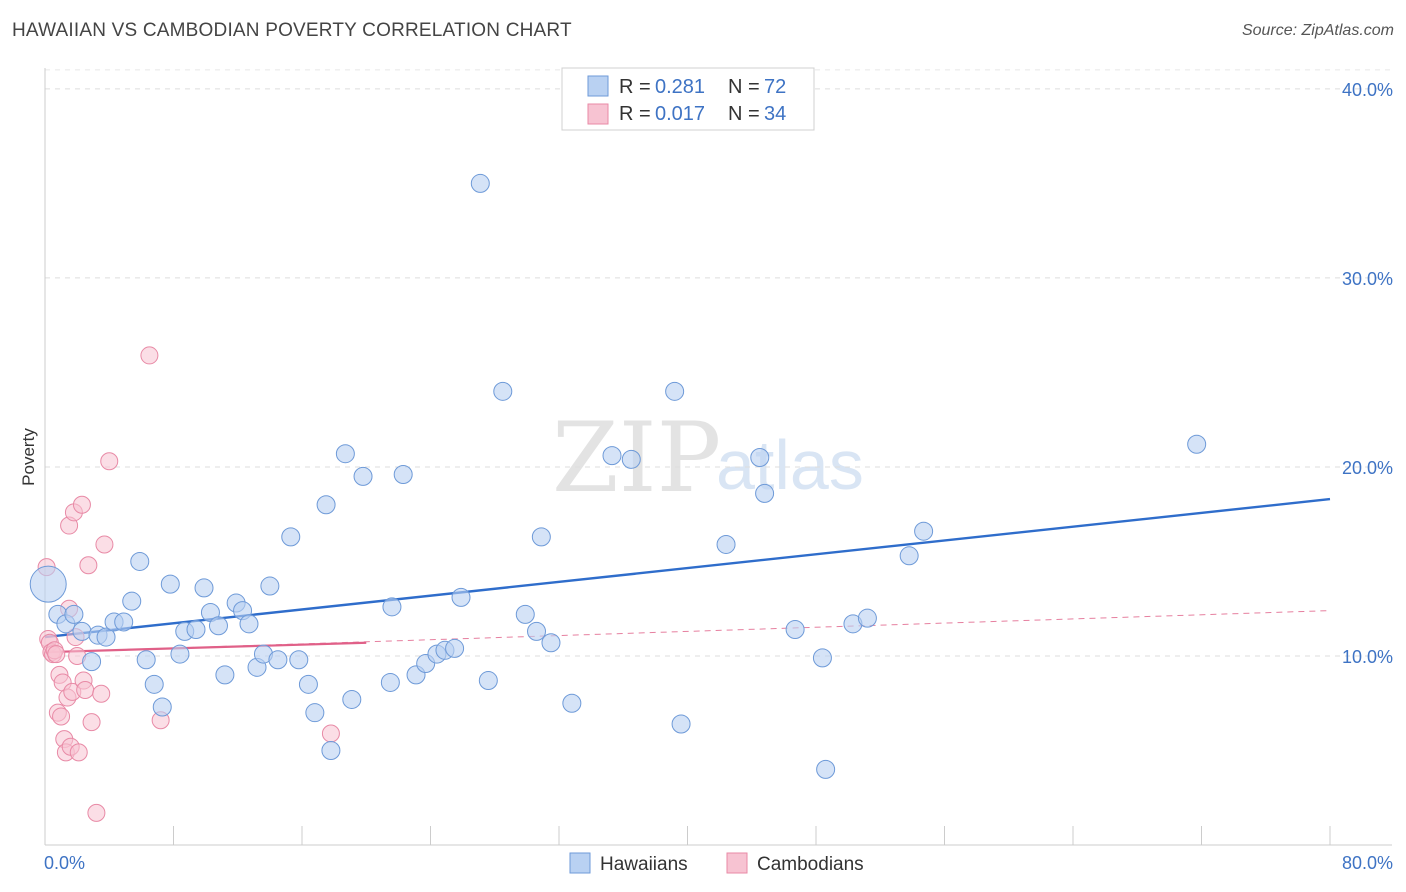 This screenshot has width=1406, height=892. What do you see at coordinates (1367, 279) in the screenshot?
I see `y-tick-label: 30.0%` at bounding box center [1367, 279].